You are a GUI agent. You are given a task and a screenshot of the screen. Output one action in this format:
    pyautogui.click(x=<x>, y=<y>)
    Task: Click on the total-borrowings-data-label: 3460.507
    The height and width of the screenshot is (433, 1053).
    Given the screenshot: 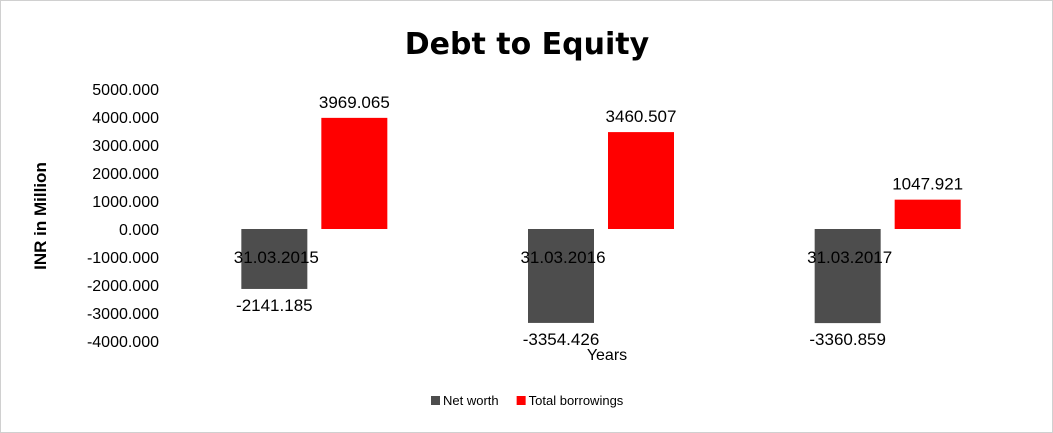 What is the action you would take?
    pyautogui.click(x=641, y=116)
    